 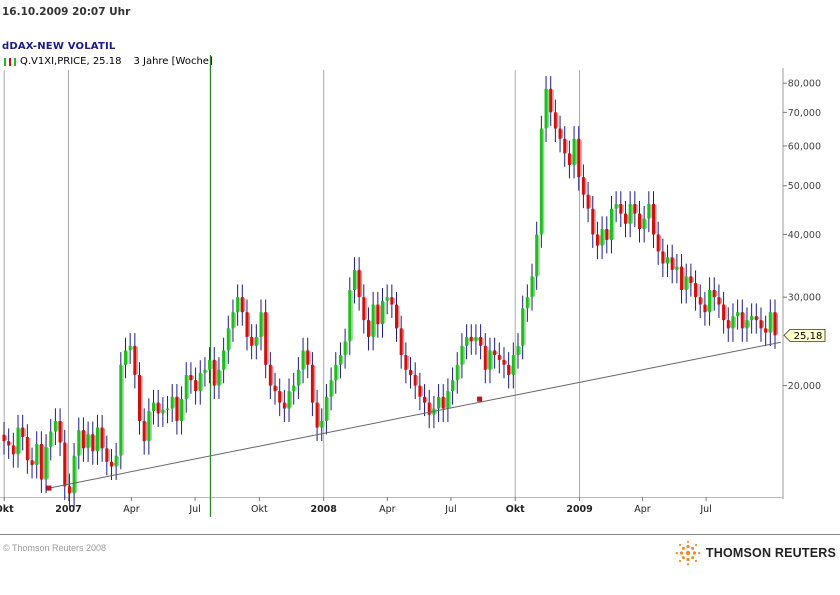 I want to click on x-tick-label: 2009, so click(x=579, y=509).